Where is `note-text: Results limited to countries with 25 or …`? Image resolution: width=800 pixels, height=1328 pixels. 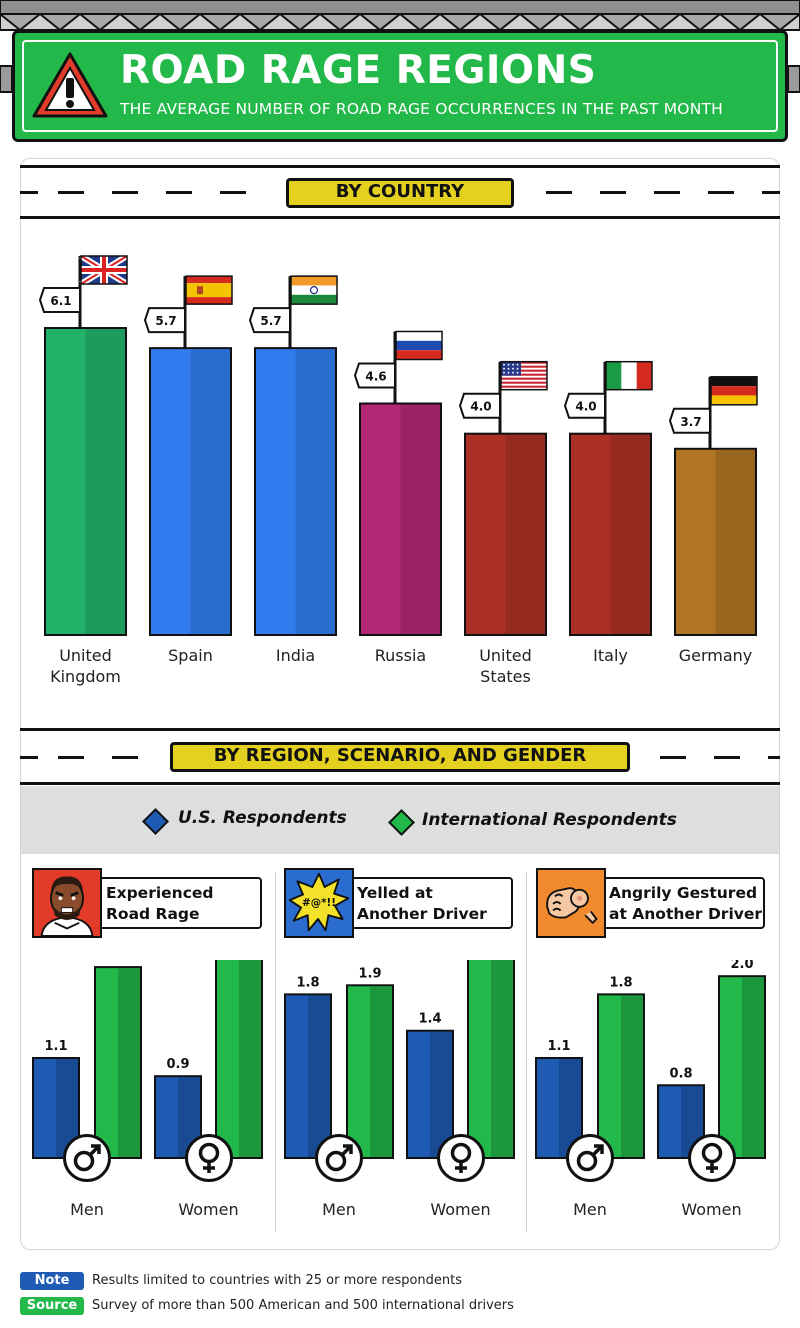 note-text: Results limited to countries with 25 or … is located at coordinates (277, 1280).